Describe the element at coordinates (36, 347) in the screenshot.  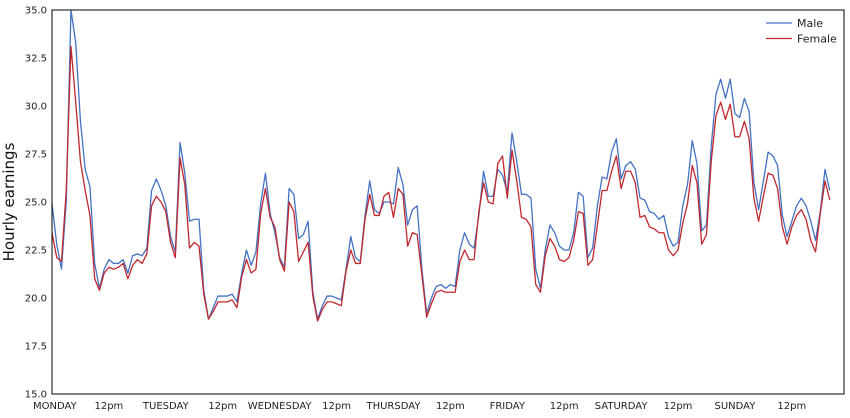
I see `y-tick-label: 17.5` at that location.